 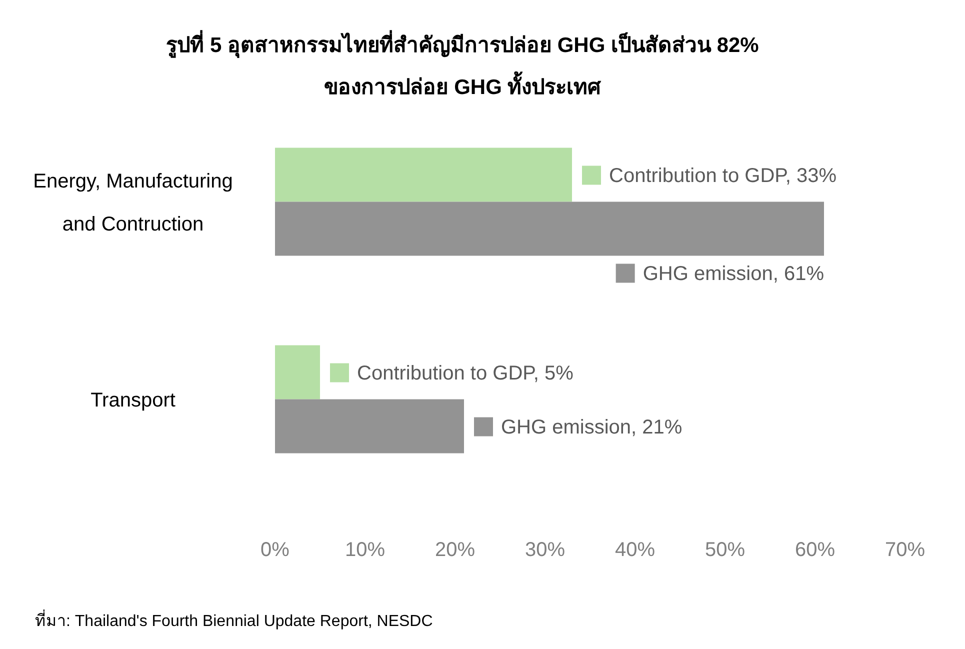 What do you see at coordinates (463, 44) in the screenshot?
I see `chart-title: รูปที่ 5 อุตสาหกรรมไทยที่สำคัญมีการปล่อย GHG เป็นสัดส่วน 82%` at bounding box center [463, 44].